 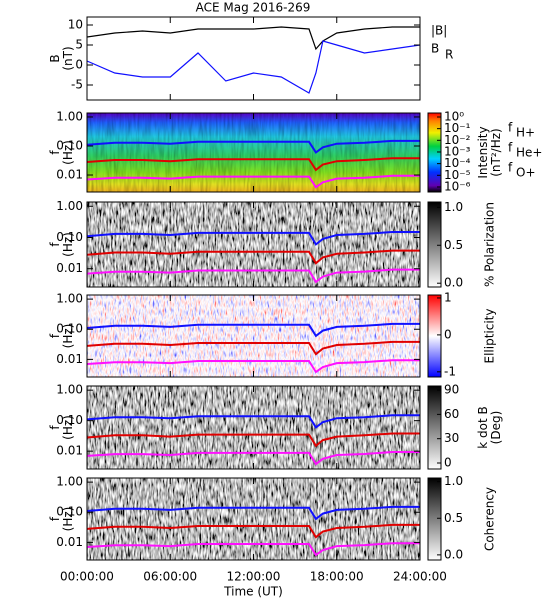 I want to click on colorbar-tick-label: -1, so click(x=450, y=371).